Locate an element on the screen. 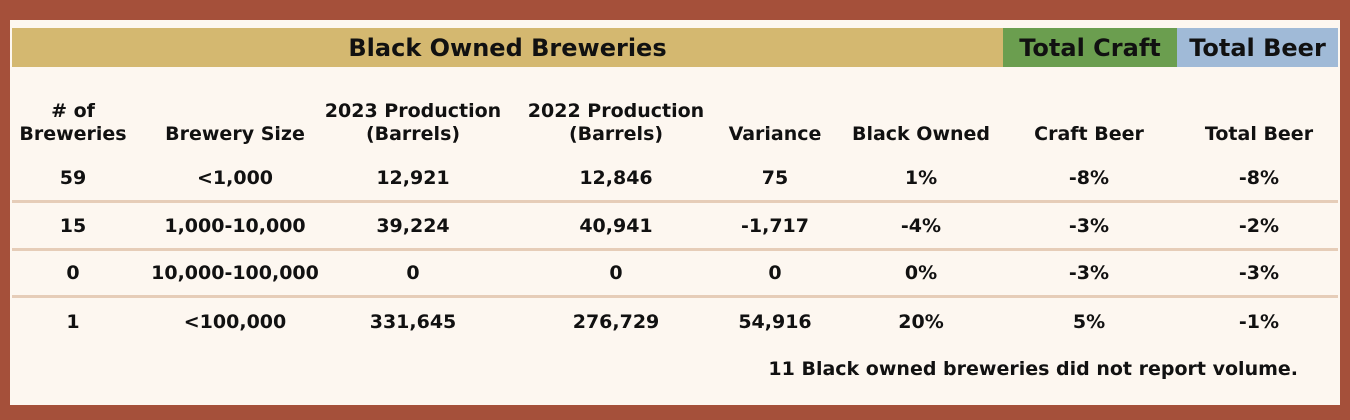 This screenshot has width=1350, height=420. column-header: 2022 Production (Barrels) is located at coordinates (616, 122).